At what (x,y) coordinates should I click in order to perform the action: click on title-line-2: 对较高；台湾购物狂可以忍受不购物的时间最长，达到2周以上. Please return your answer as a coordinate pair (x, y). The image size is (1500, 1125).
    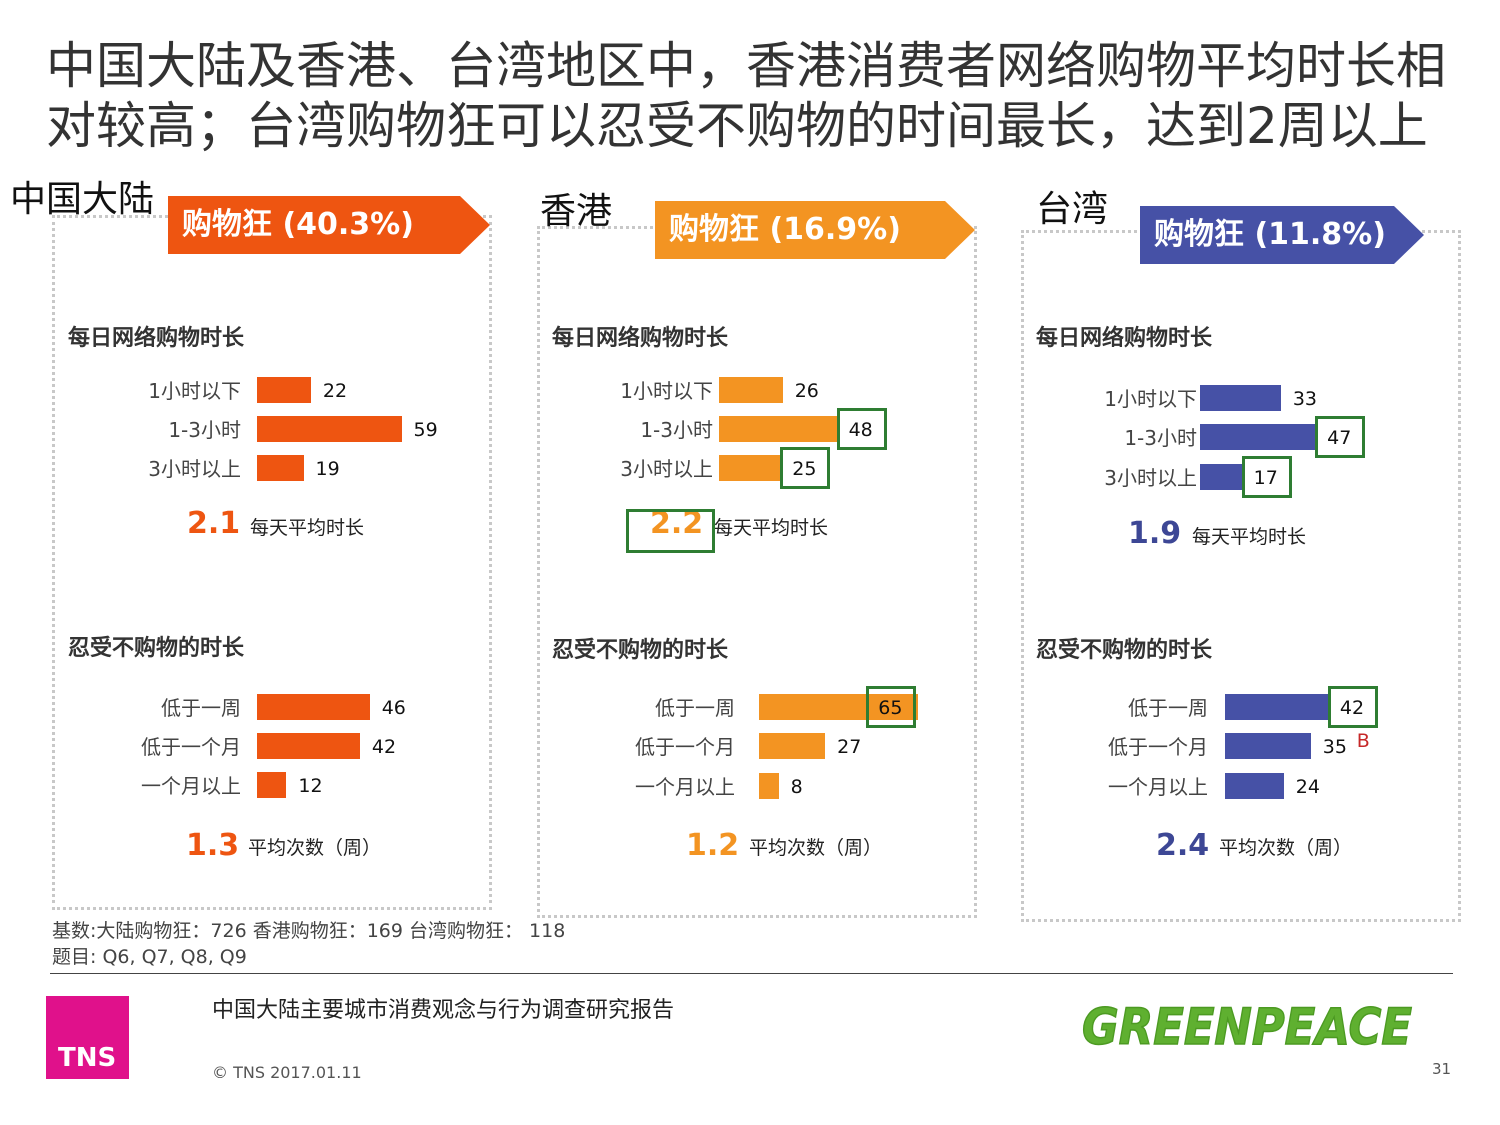
    Looking at the image, I should click on (737, 126).